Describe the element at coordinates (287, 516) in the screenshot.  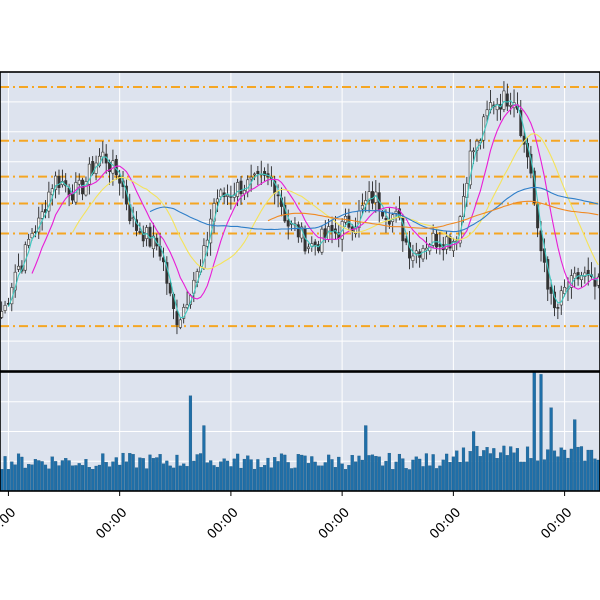
I see `x-axis-ticks: 00:00 00:00 00:00 00:00 00:00 00:00` at that location.